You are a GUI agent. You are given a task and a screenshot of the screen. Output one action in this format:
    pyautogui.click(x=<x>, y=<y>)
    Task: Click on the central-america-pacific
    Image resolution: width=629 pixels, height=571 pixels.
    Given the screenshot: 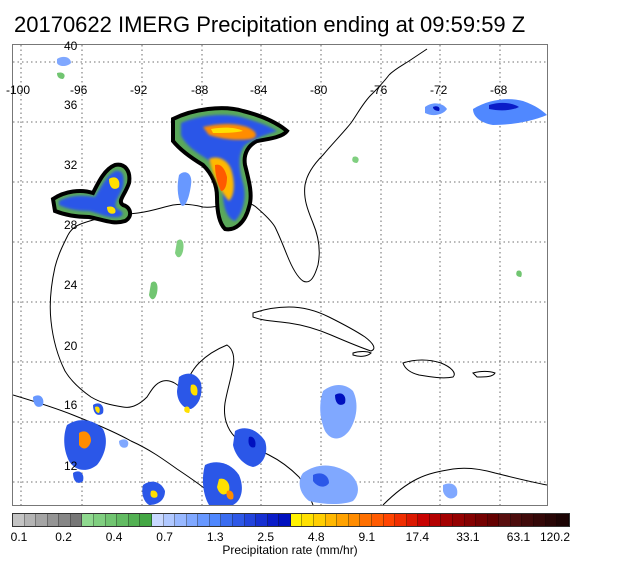 What is the action you would take?
    pyautogui.click(x=120, y=449)
    